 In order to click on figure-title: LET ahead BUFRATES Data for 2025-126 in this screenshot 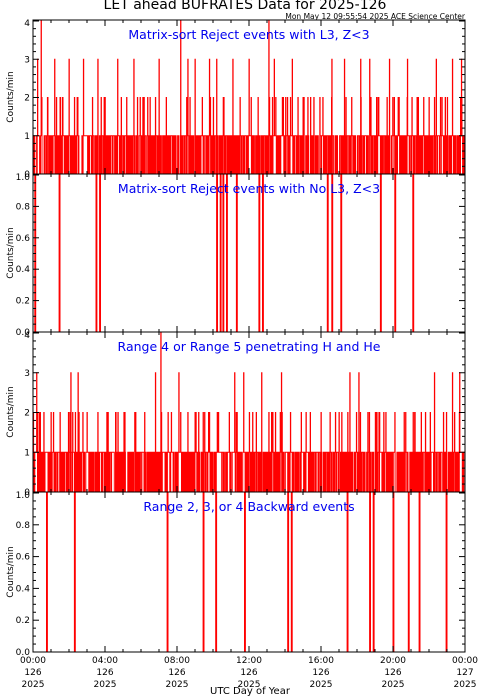, I will do `click(245, 6)`.